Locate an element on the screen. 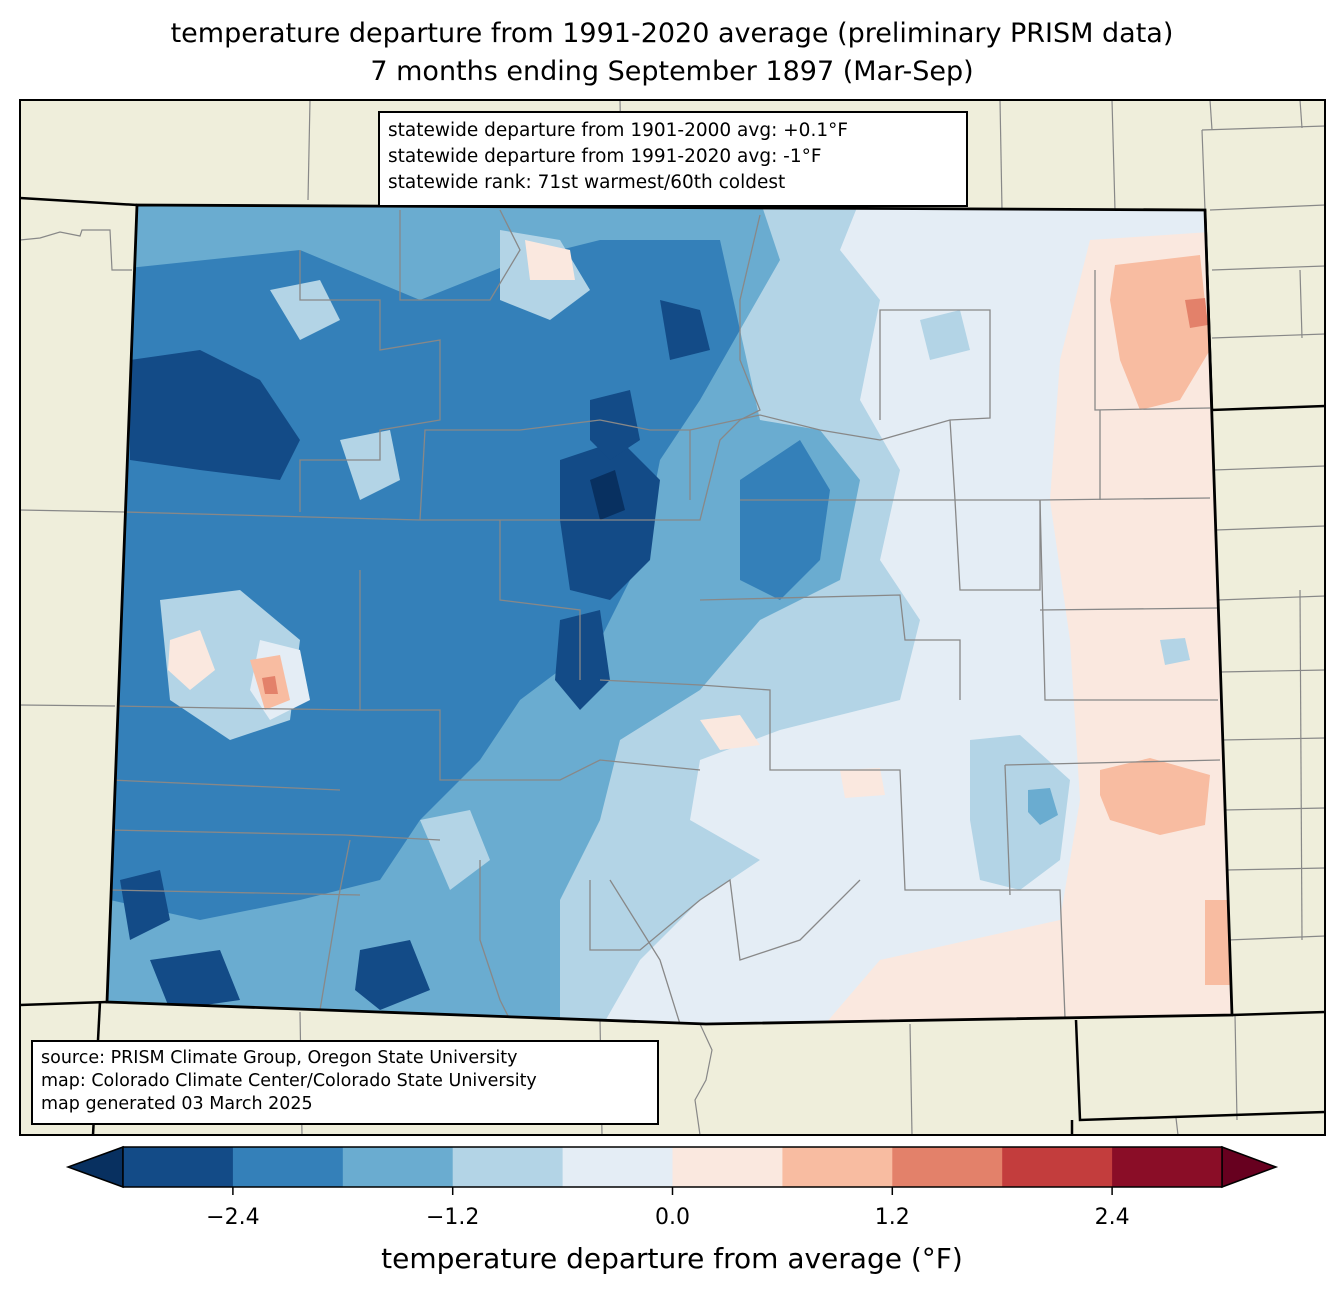 The image size is (1344, 1299). field-warm-patch-c is located at coordinates (730, 732).